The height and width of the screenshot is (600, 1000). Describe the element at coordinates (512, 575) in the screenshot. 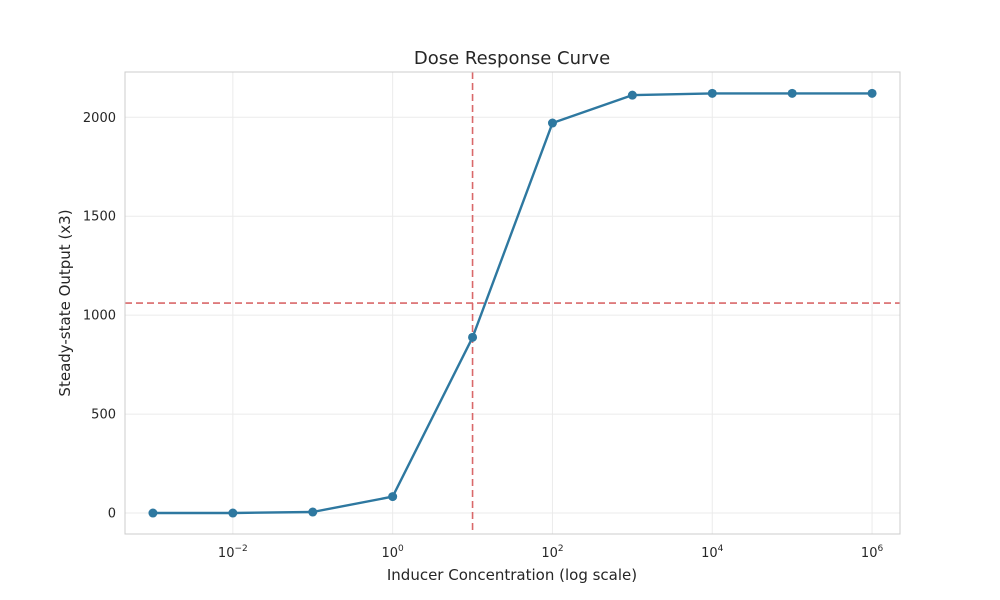

I see `x-axis-label: Inducer Concentration (log scale)` at that location.